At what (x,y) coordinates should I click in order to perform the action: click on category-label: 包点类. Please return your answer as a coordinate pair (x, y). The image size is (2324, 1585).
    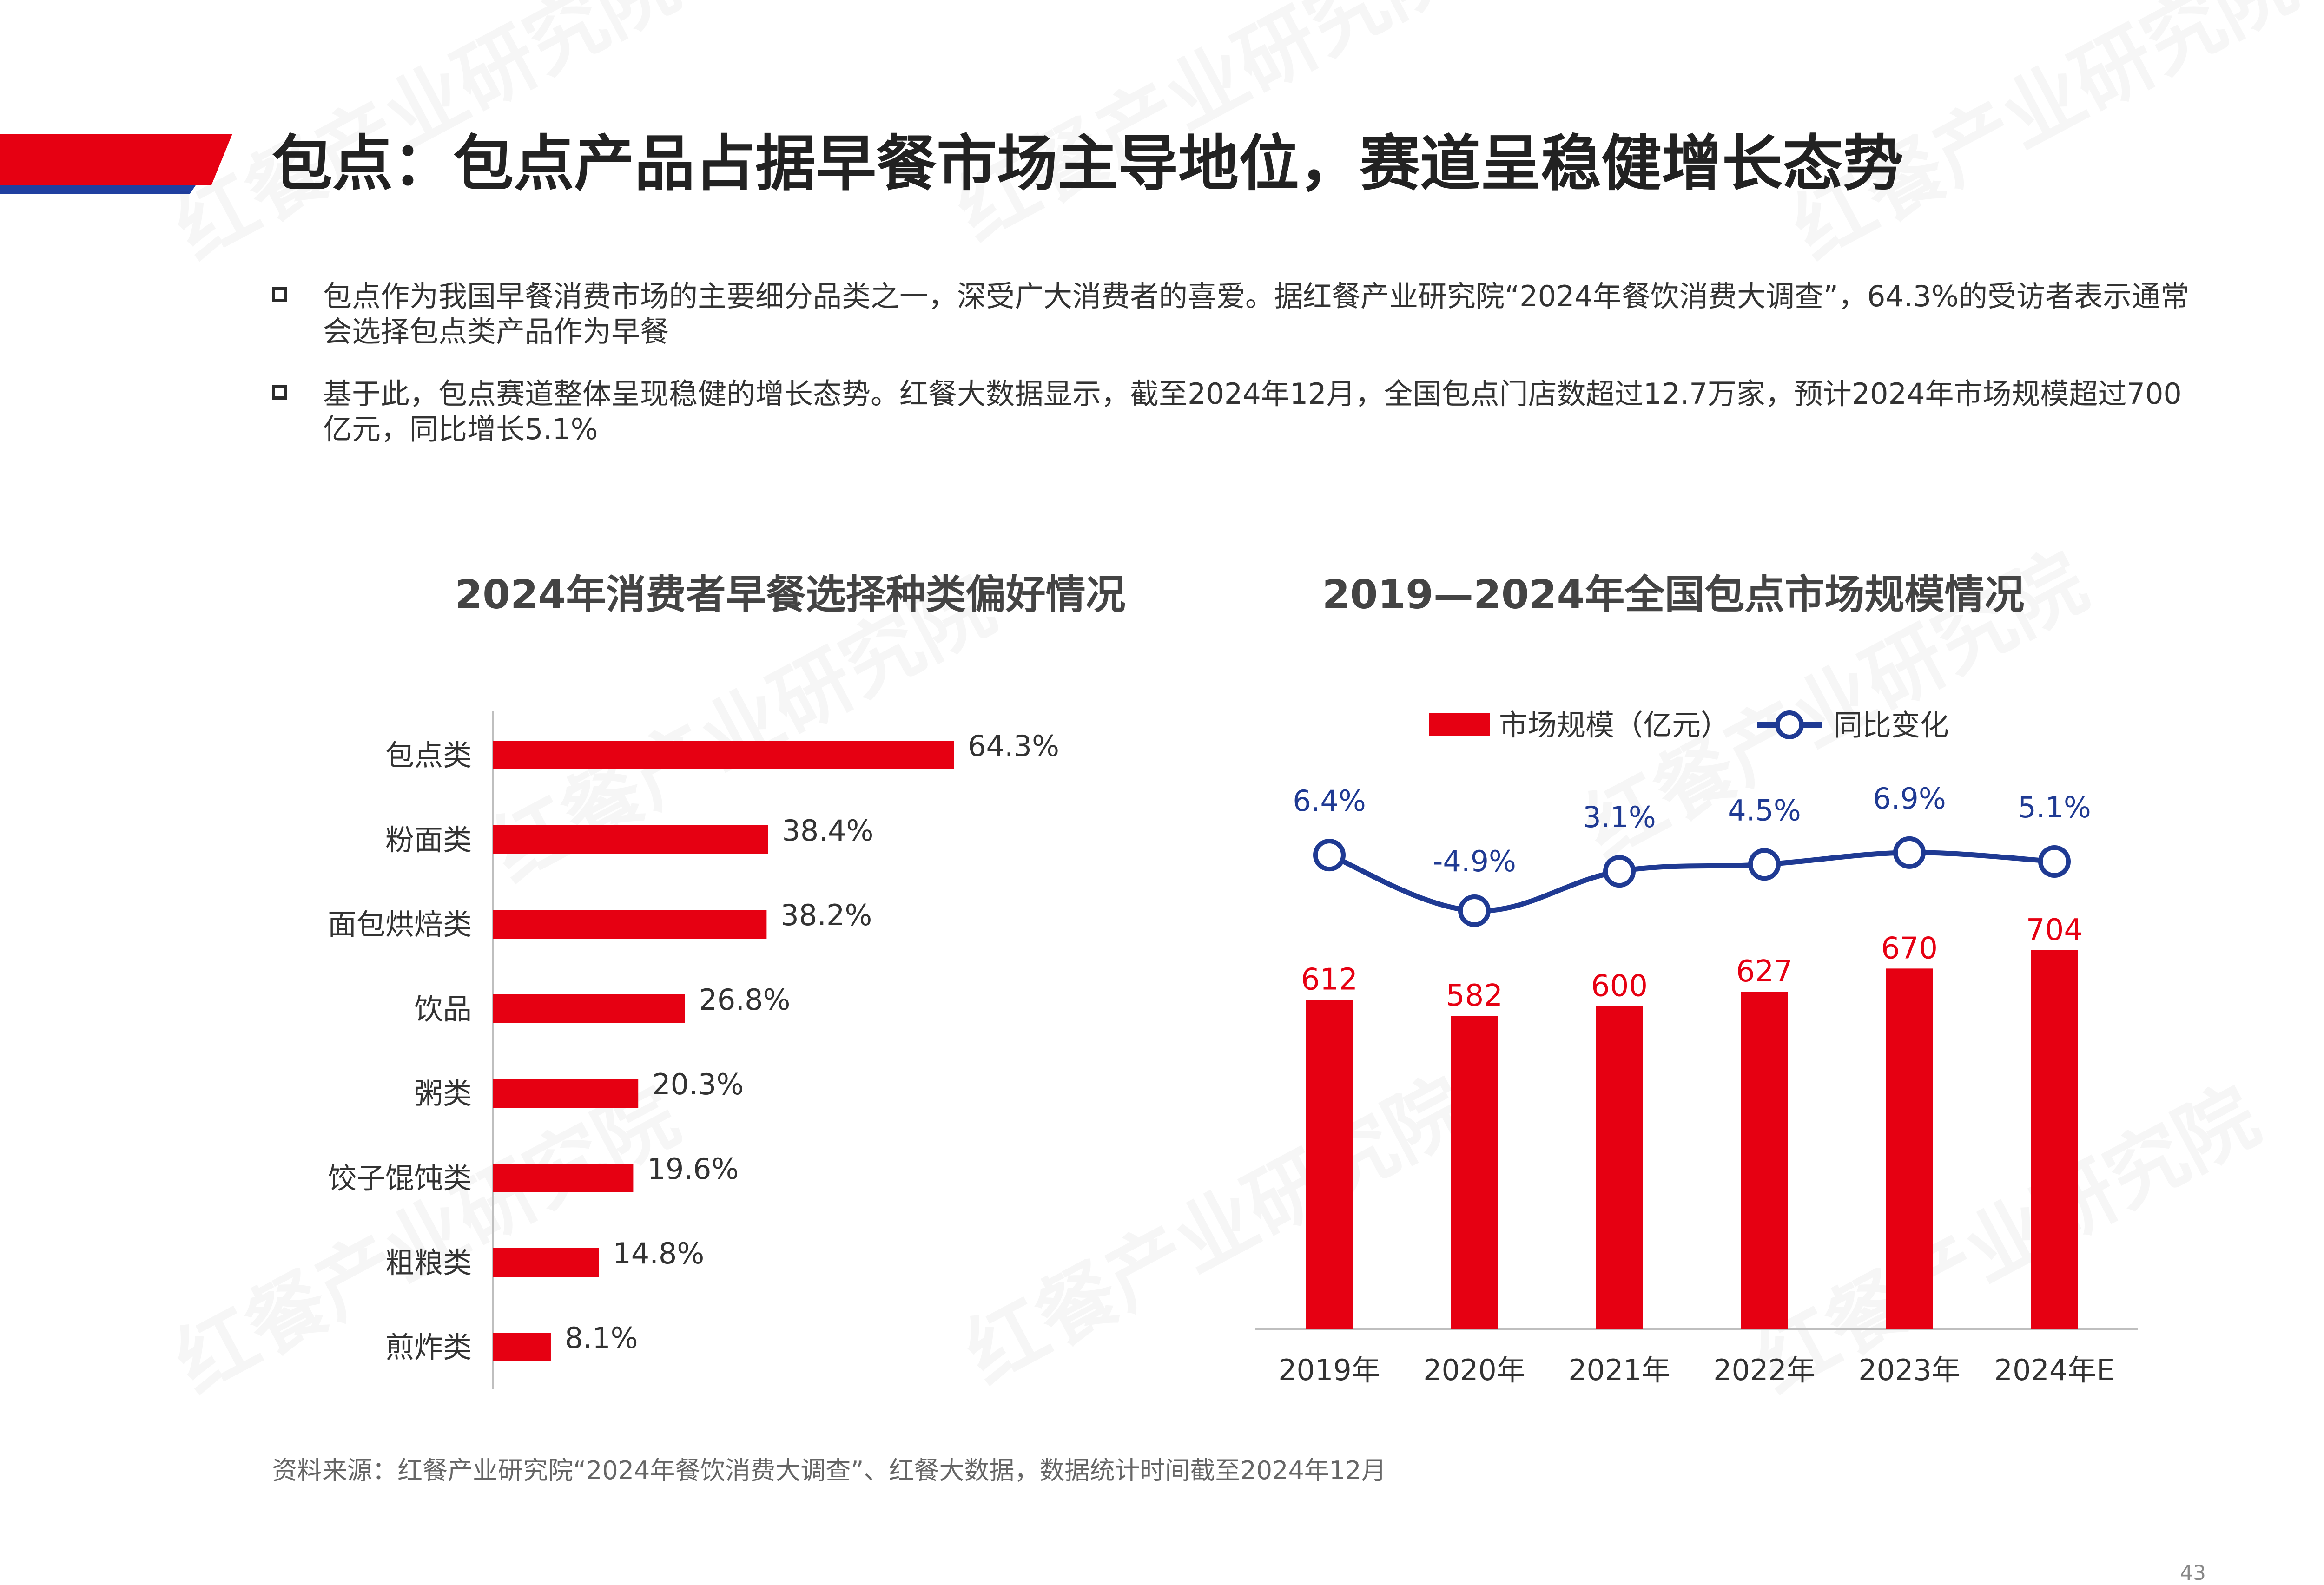
    Looking at the image, I should click on (428, 755).